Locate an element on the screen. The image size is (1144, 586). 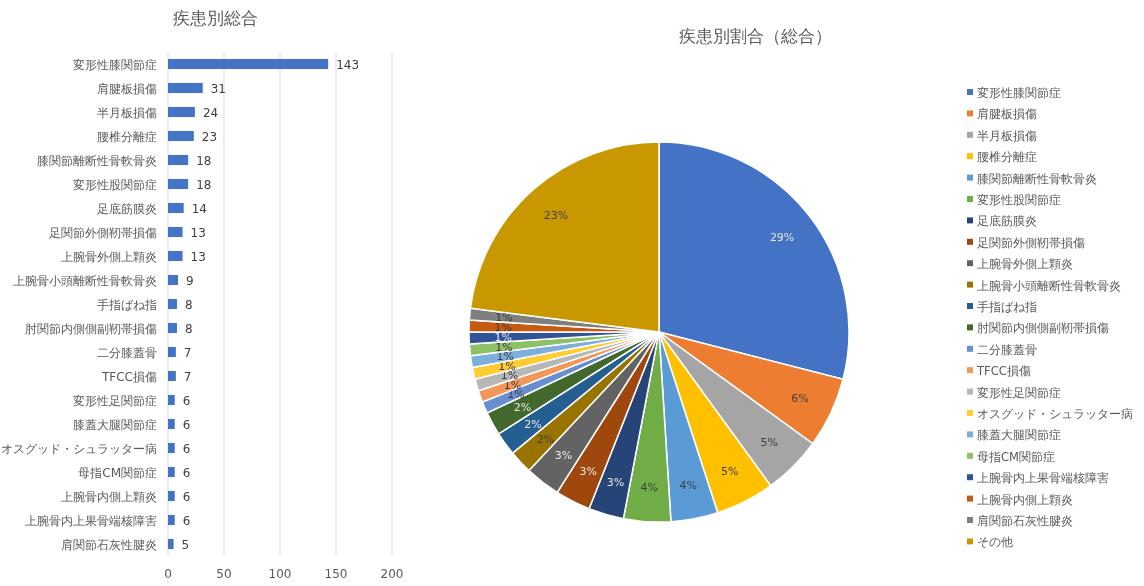
x-tick-label: 100 is located at coordinates (280, 574).